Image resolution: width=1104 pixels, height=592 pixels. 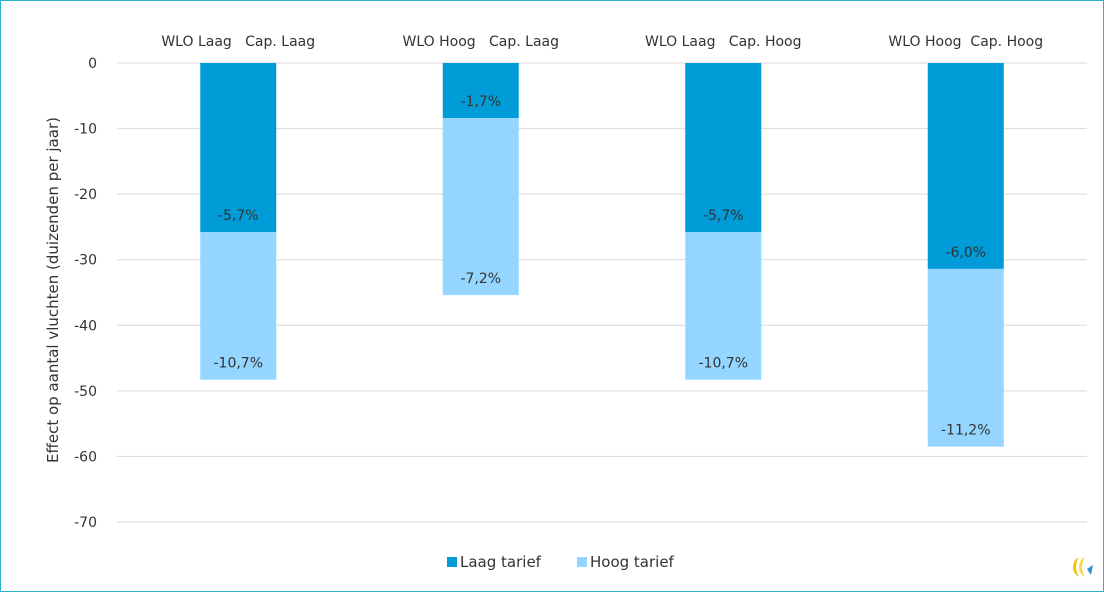 What do you see at coordinates (238, 42) in the screenshot?
I see `category-label: WLO Laag Cap. Laag` at bounding box center [238, 42].